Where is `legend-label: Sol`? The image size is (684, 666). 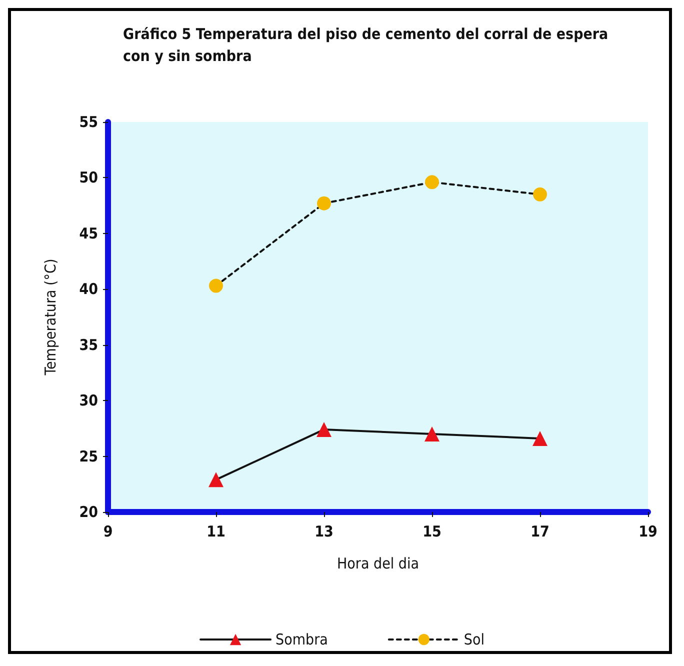
legend-label: Sol is located at coordinates (474, 639).